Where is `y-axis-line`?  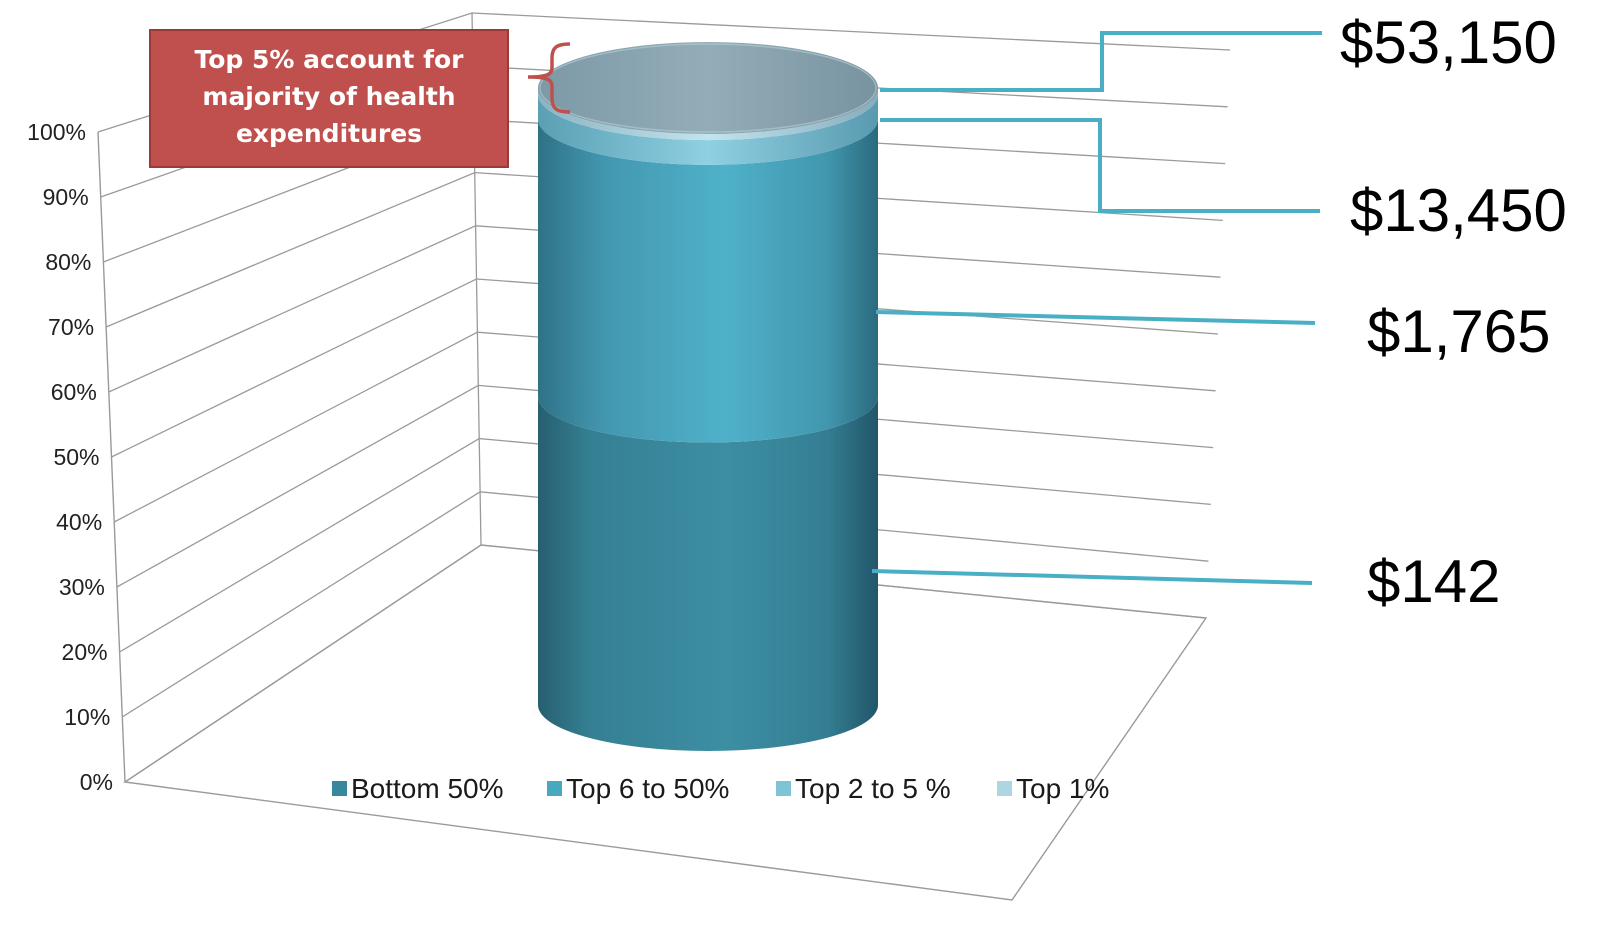
y-axis-line is located at coordinates (111, 457).